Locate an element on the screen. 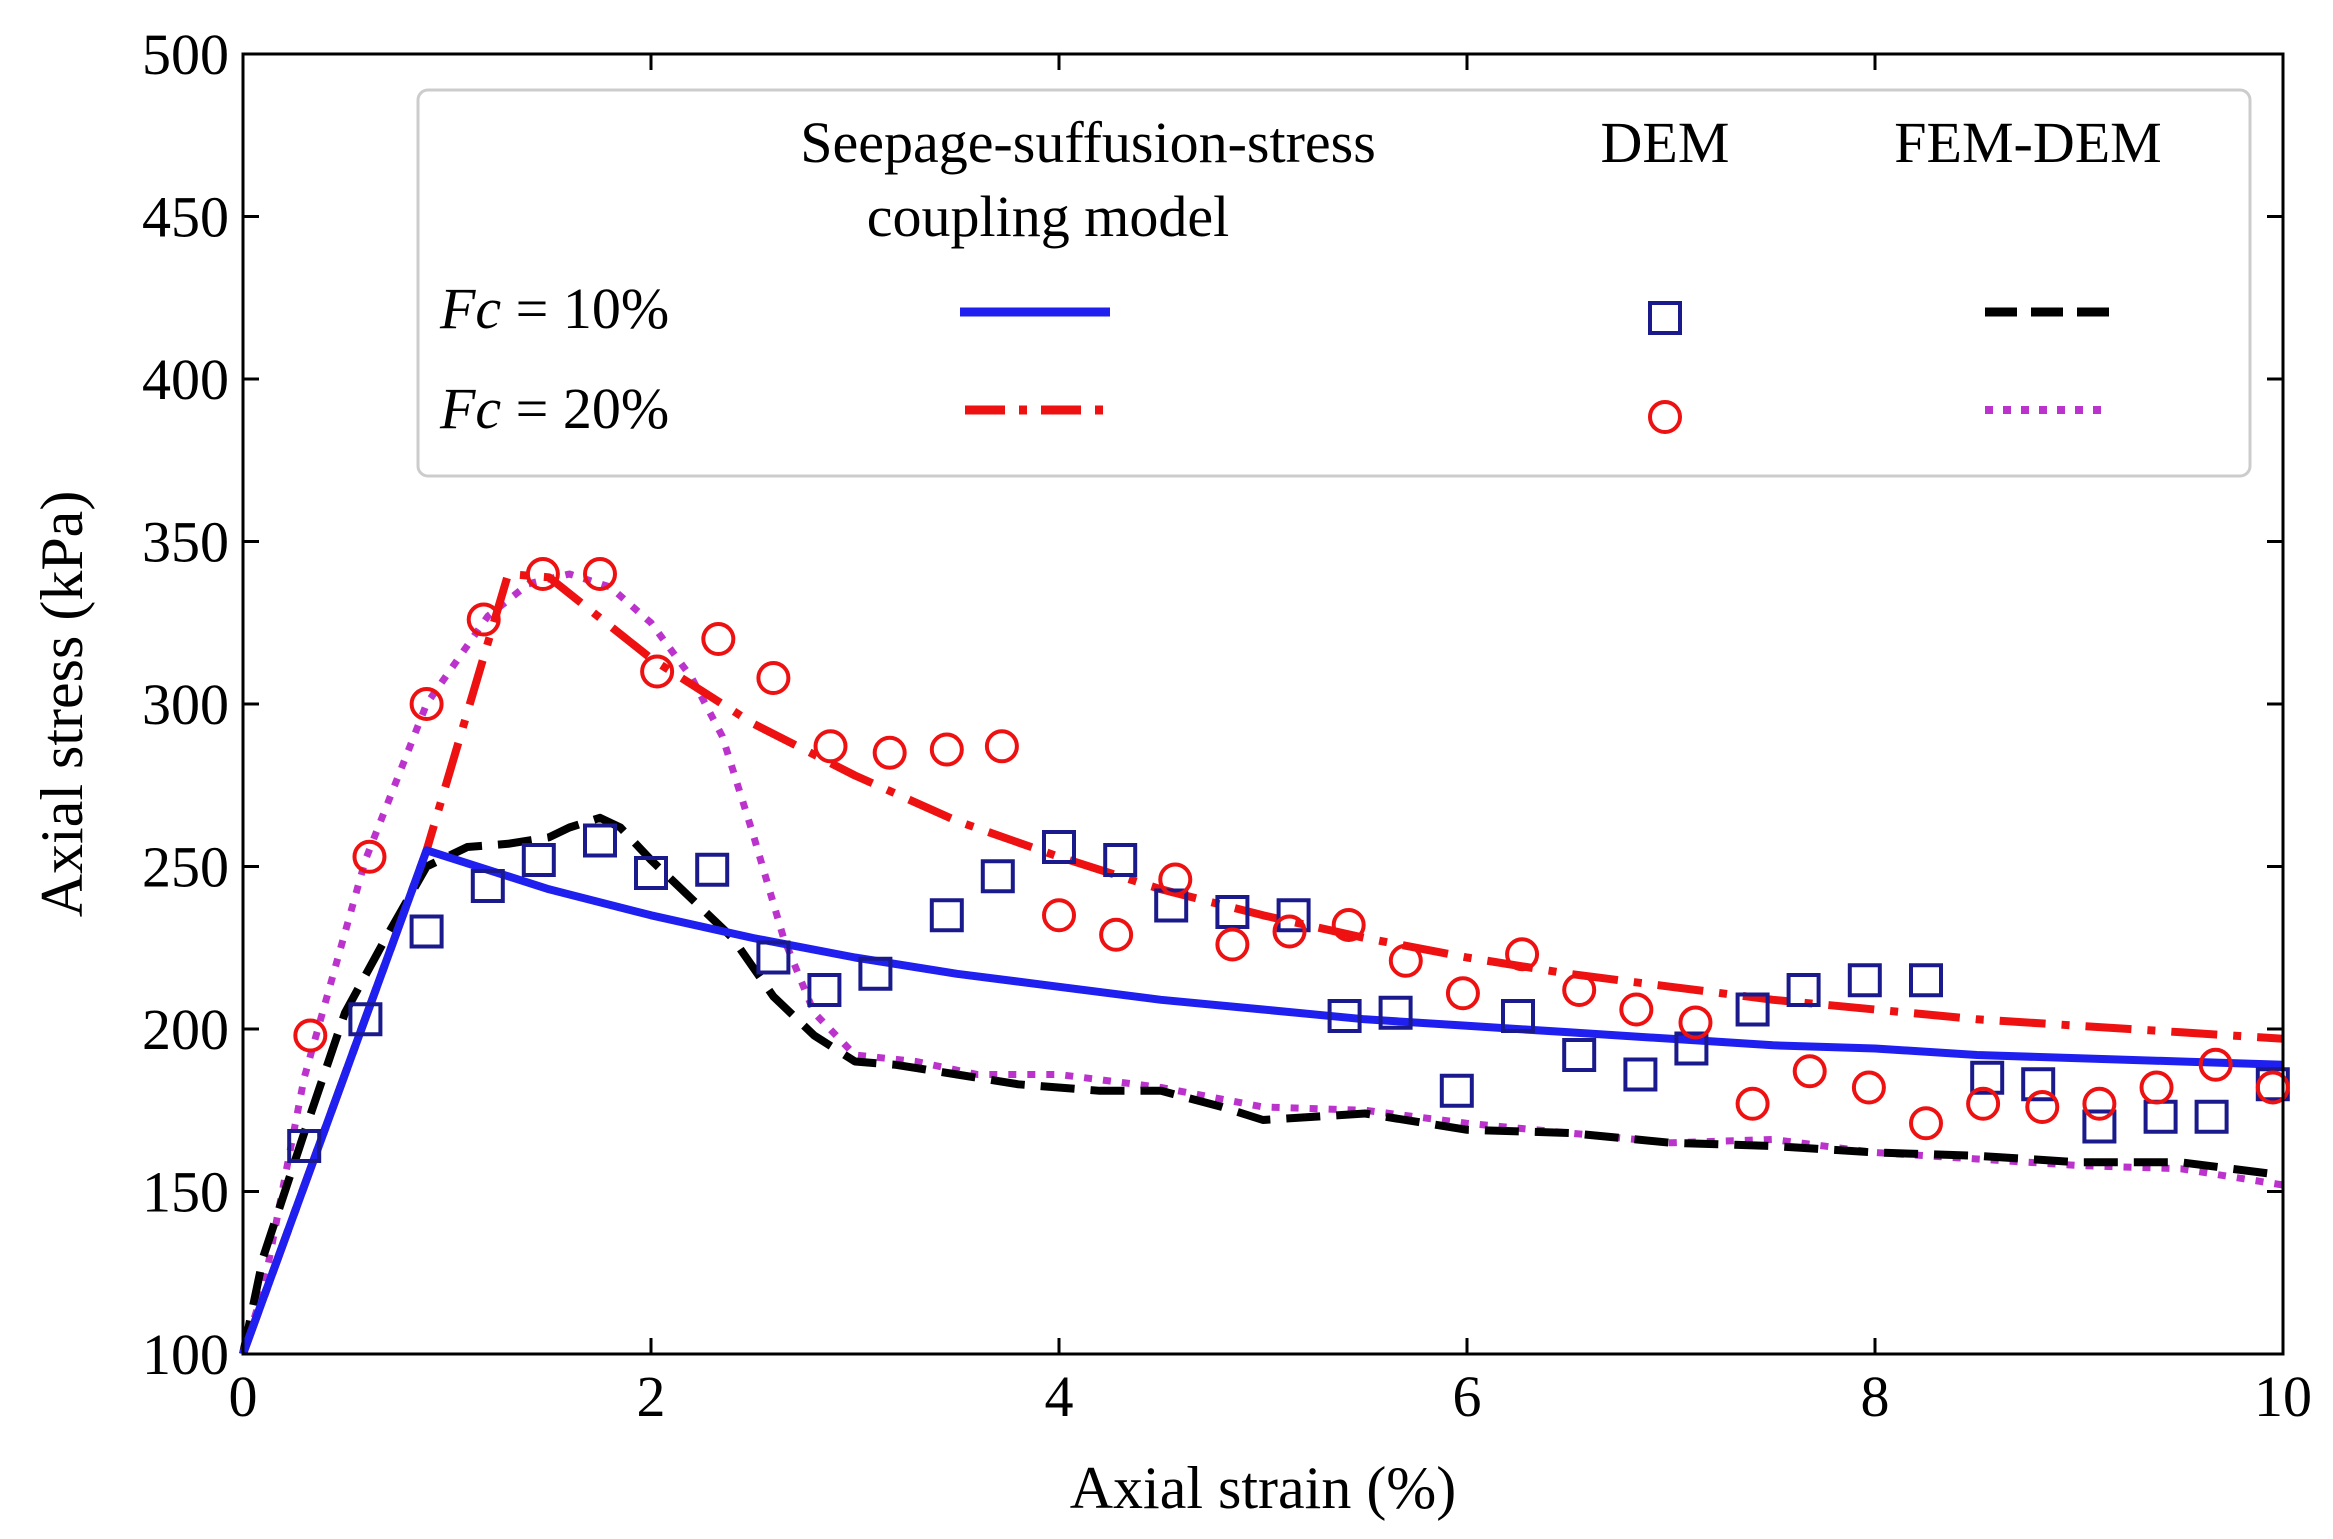 This screenshot has width=2333, height=1539. x-tick-label-0: 0 is located at coordinates (243, 1396).